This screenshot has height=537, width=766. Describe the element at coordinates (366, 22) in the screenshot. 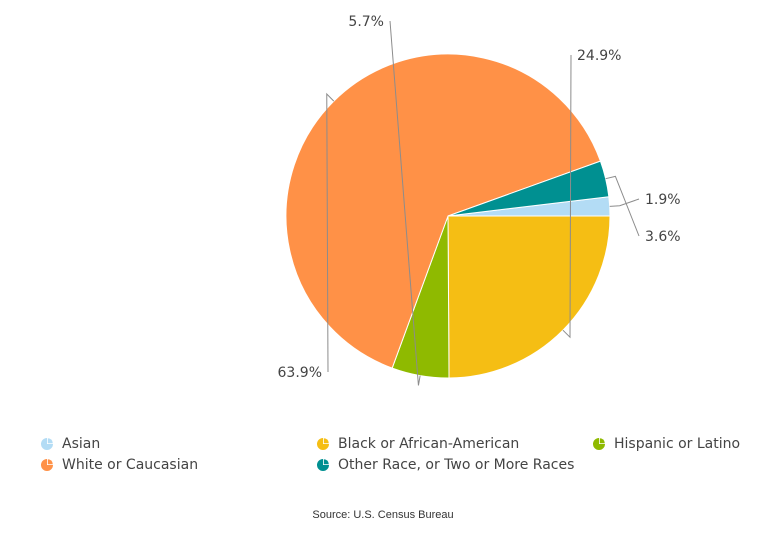

I see `data-label-hispanic-or-latino: 5.7%` at that location.